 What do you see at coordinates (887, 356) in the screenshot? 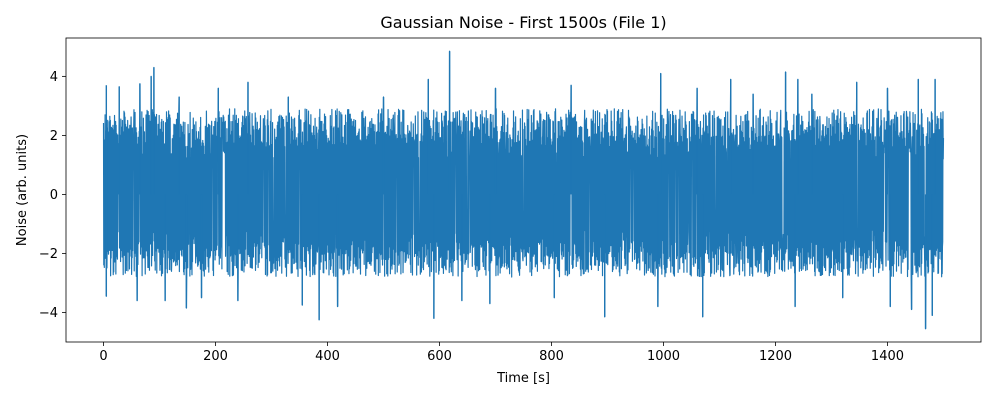
I see `x-tick-label: 1400` at bounding box center [887, 356].